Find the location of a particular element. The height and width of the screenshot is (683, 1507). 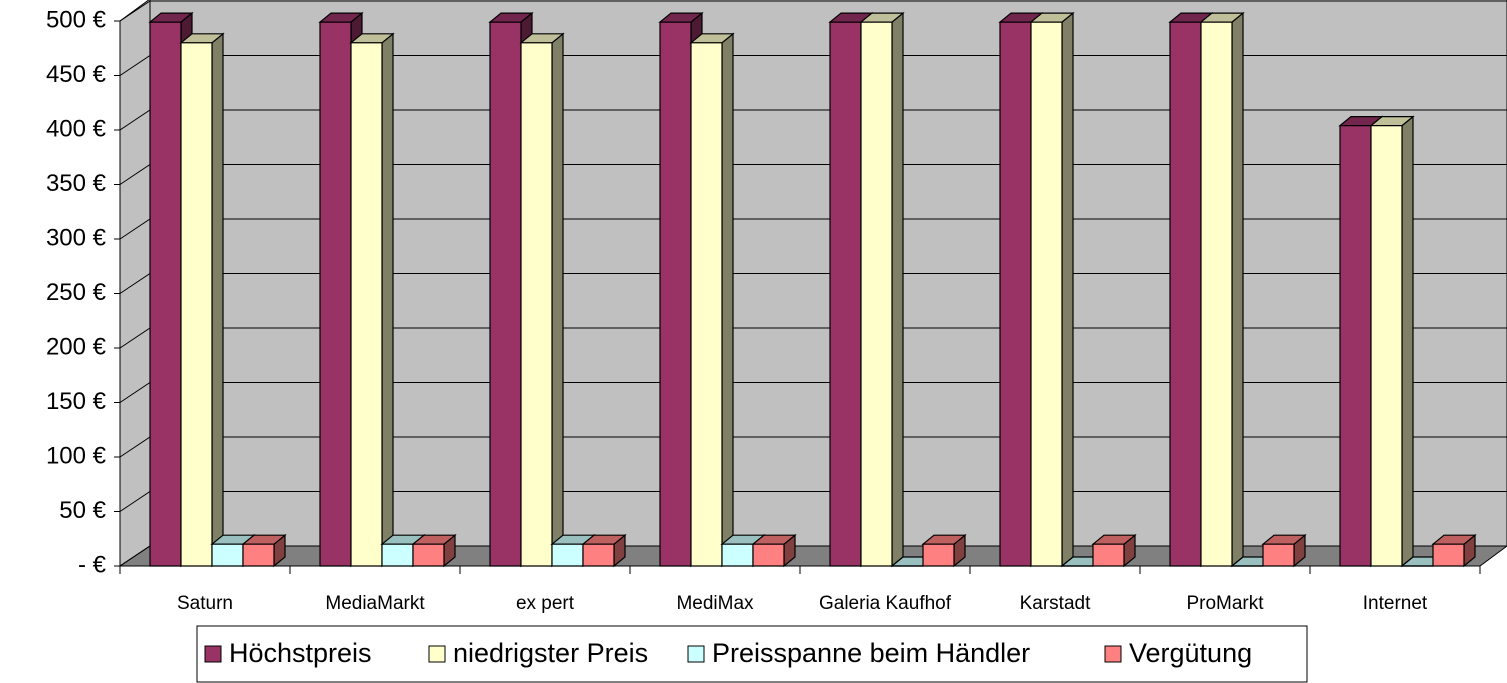

y-tick-label: 450 € is located at coordinates (76, 74).